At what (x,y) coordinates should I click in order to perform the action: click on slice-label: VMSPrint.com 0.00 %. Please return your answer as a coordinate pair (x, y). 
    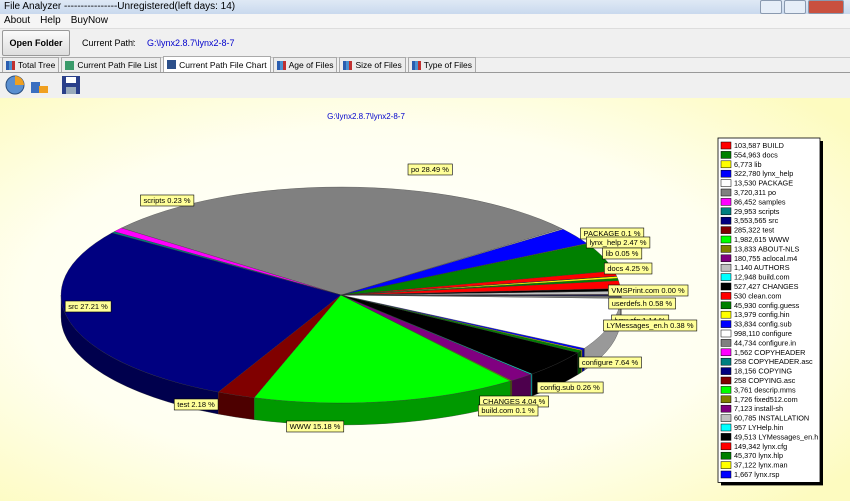
    Looking at the image, I should click on (648, 290).